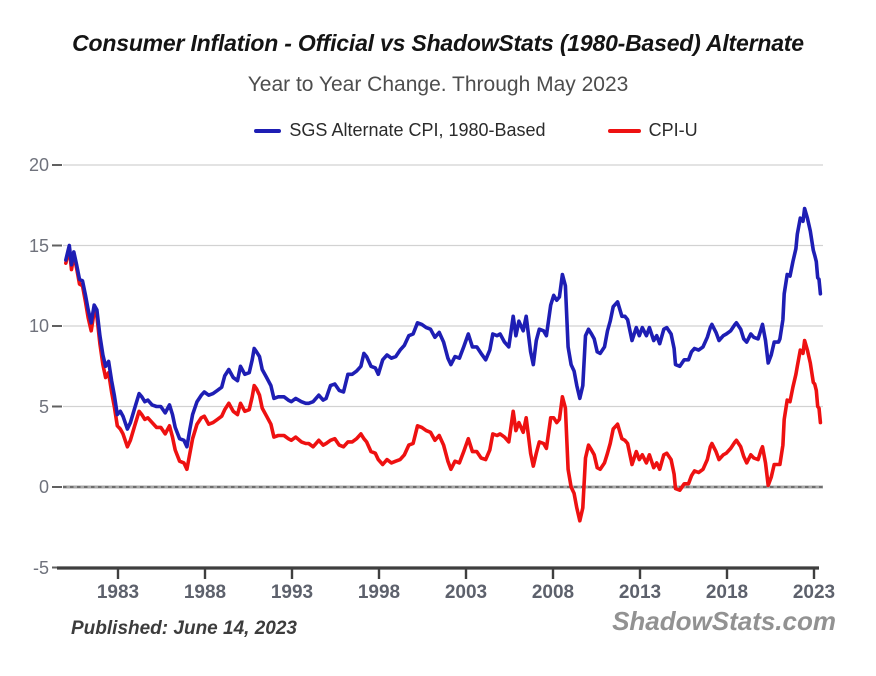 Image resolution: width=876 pixels, height=676 pixels. Describe the element at coordinates (724, 621) in the screenshot. I see `watermark: ShadowStats.com` at that location.